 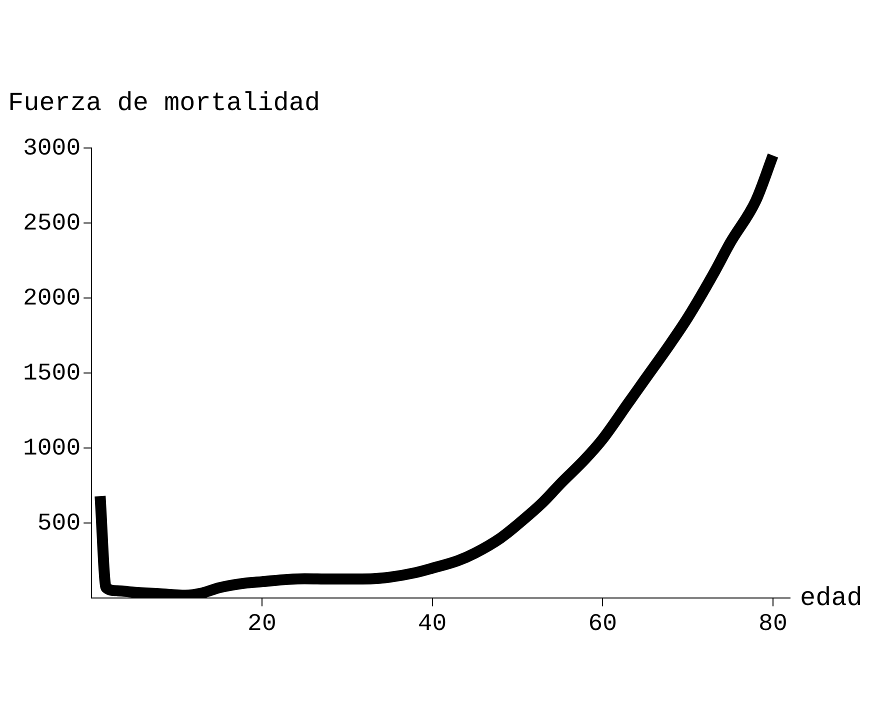 What do you see at coordinates (52, 148) in the screenshot?
I see `y-tick-label: 3000` at bounding box center [52, 148].